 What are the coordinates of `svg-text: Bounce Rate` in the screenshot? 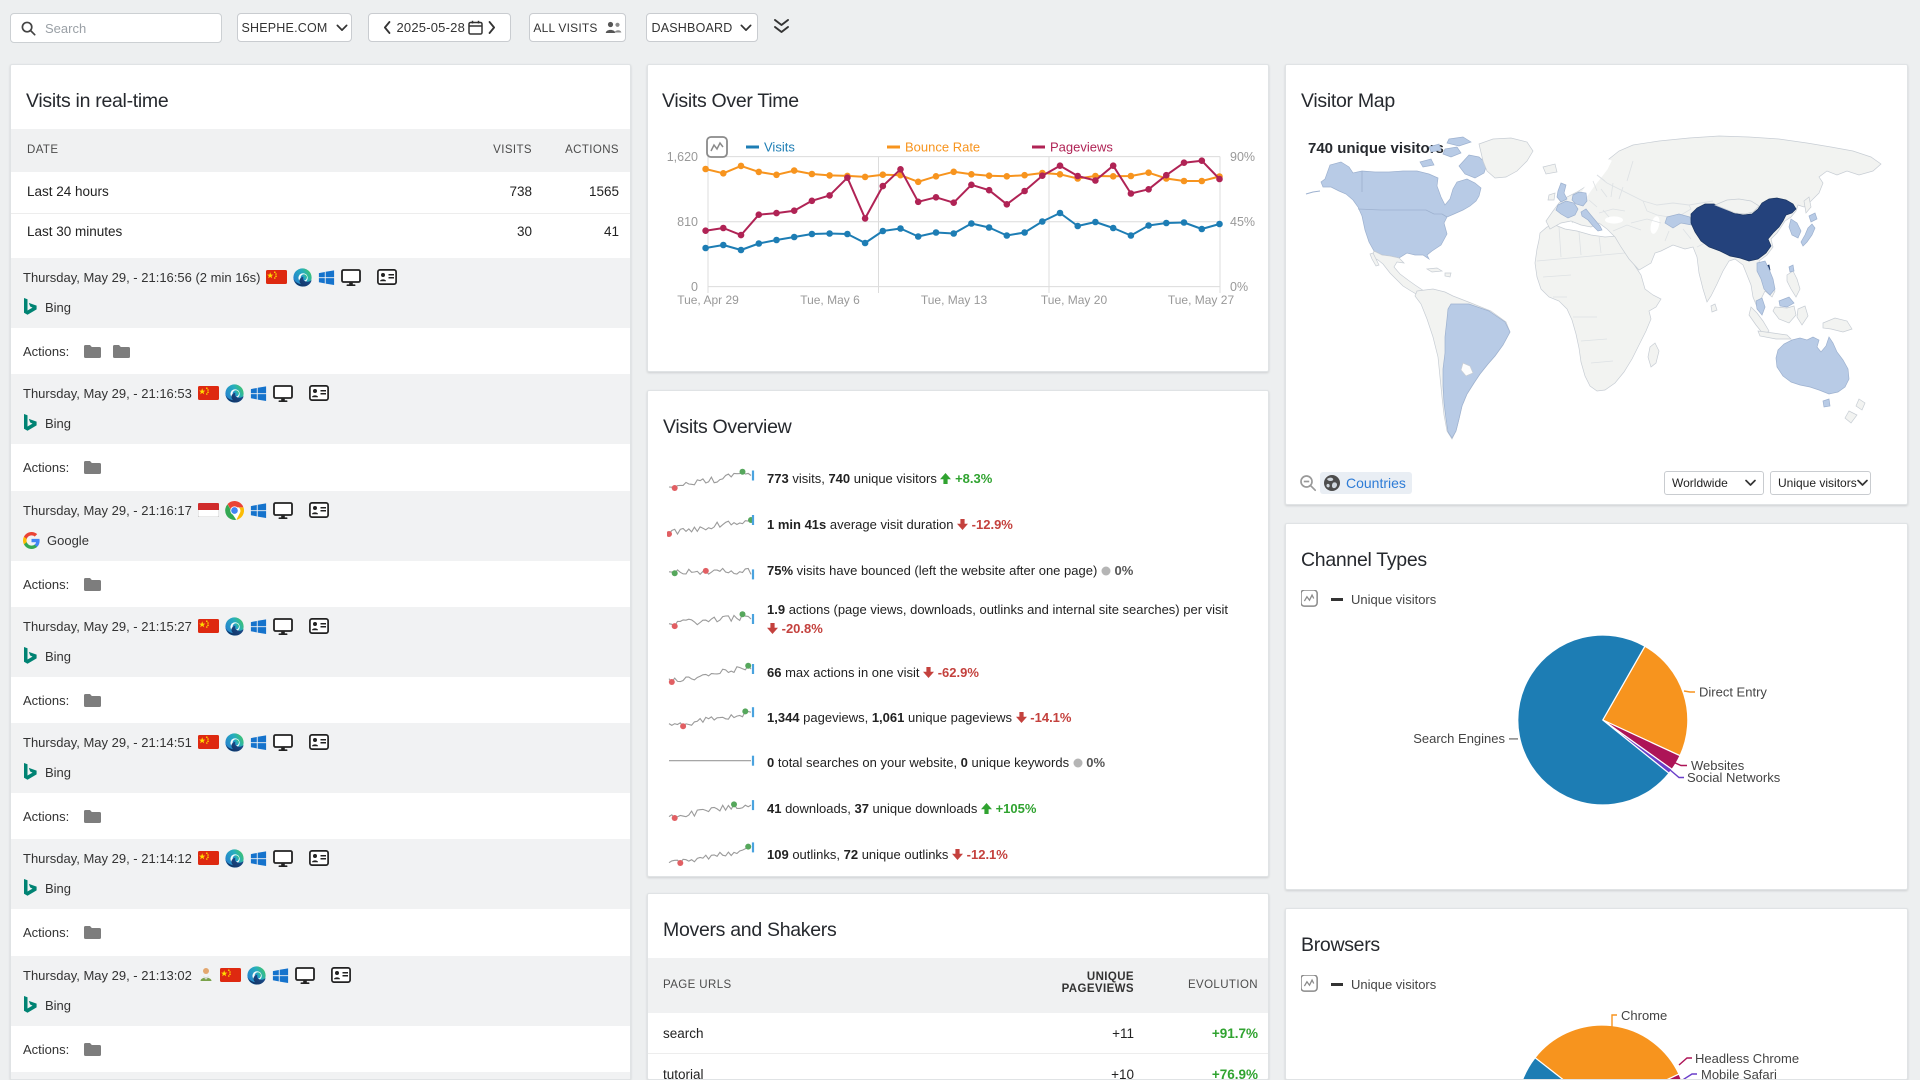 It's located at (942, 147).